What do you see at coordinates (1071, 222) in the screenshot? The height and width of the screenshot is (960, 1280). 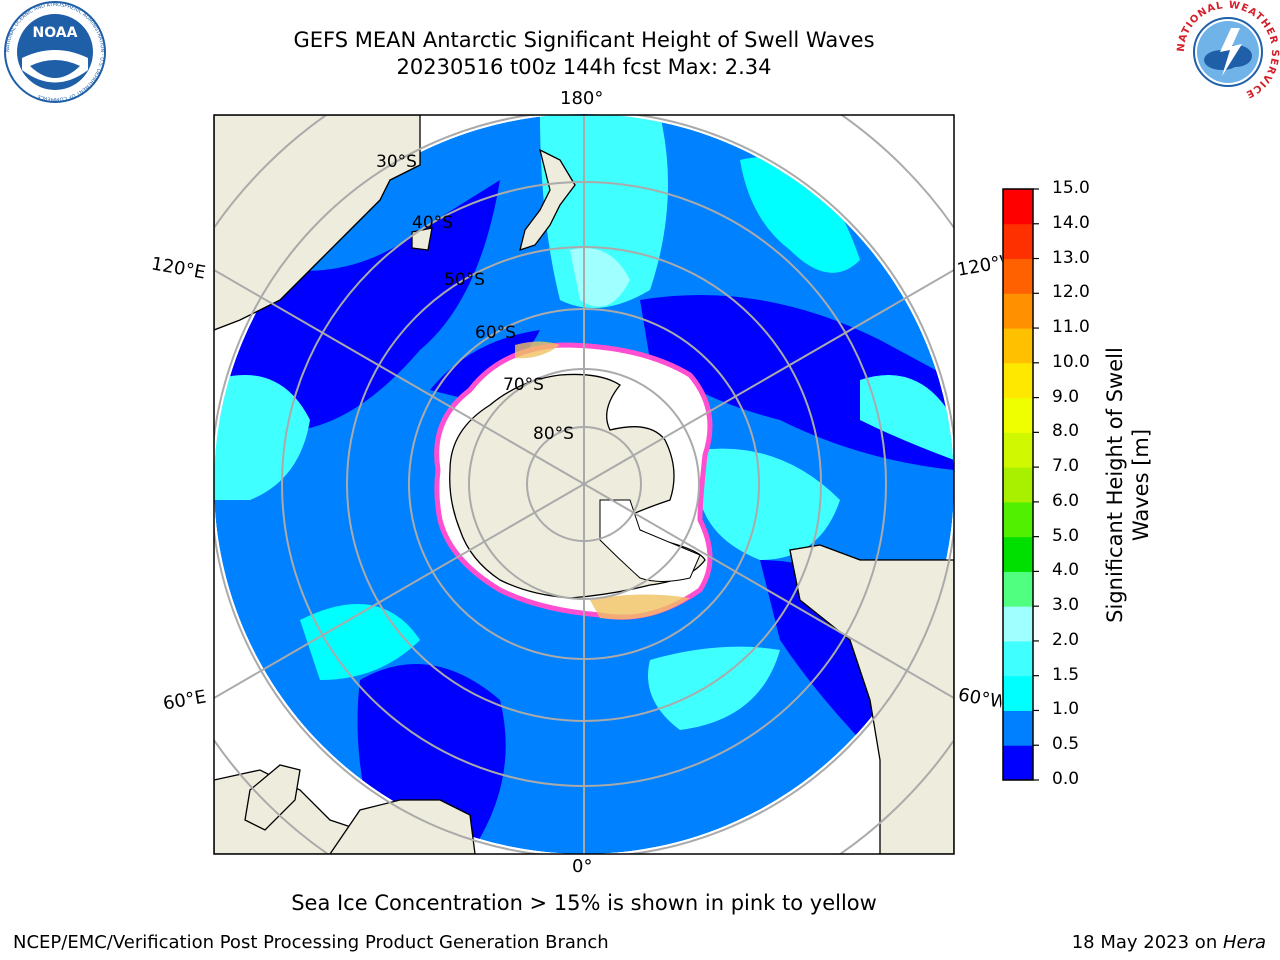 I see `colorbar-tick-label: 14.0` at bounding box center [1071, 222].